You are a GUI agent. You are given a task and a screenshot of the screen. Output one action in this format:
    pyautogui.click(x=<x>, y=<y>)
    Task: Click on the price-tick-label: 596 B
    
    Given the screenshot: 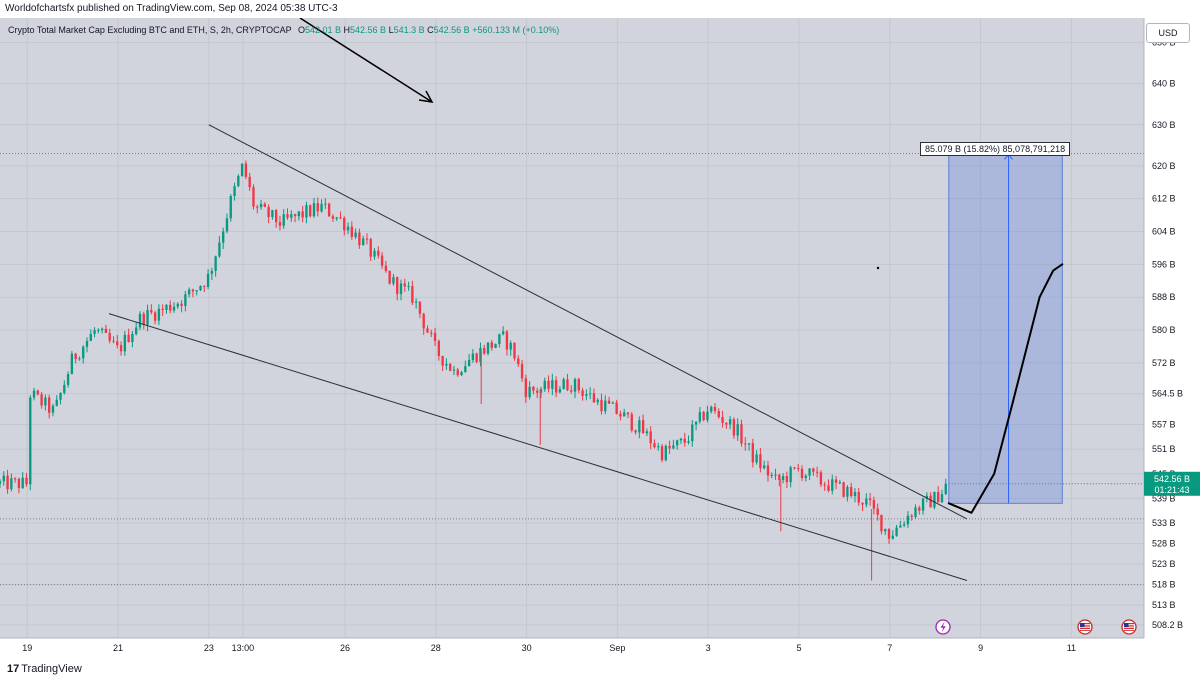 What is the action you would take?
    pyautogui.click(x=1164, y=264)
    